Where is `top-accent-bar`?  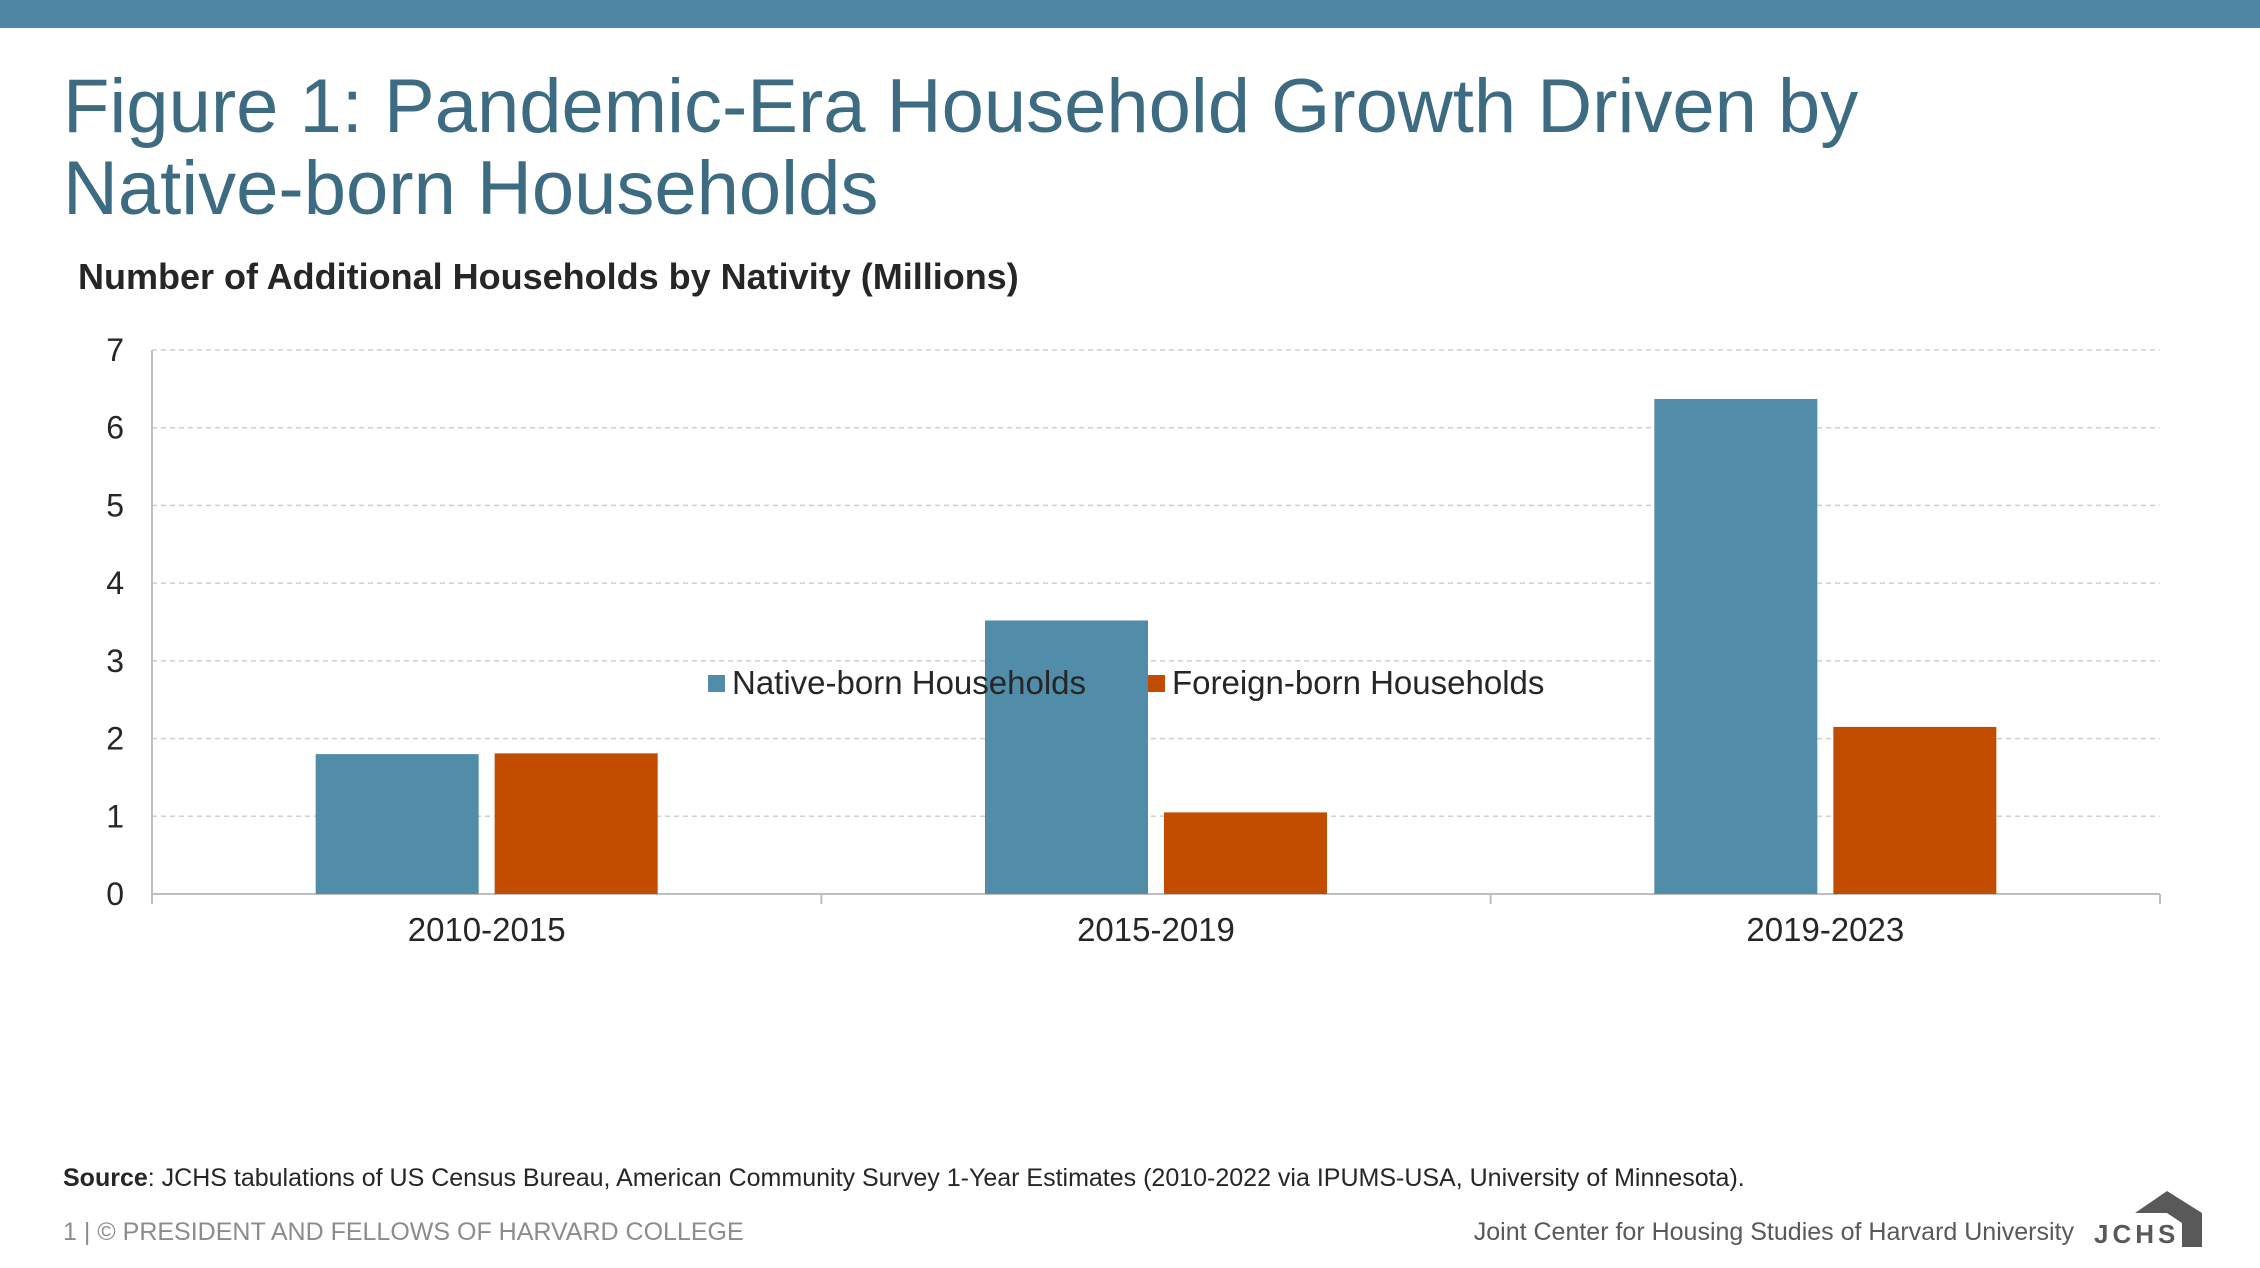 top-accent-bar is located at coordinates (1130, 14).